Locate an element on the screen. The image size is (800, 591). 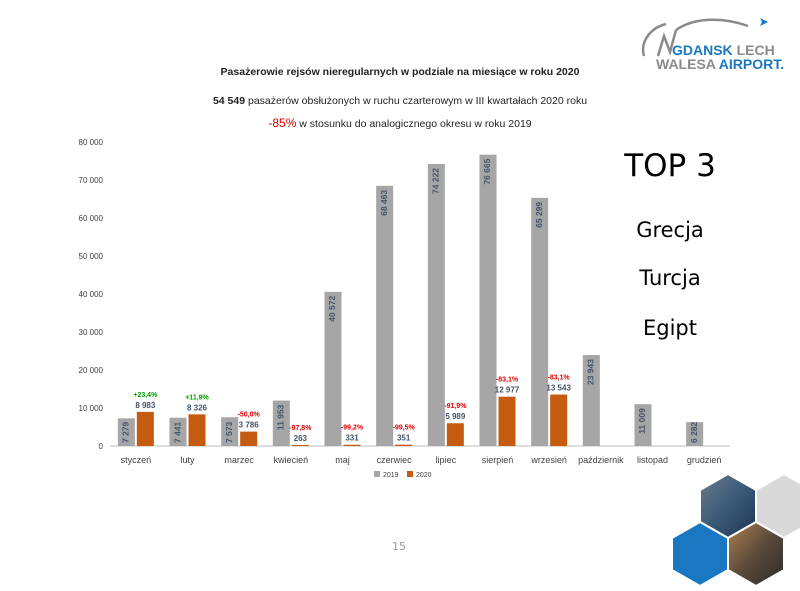
change-label: -91,9% is located at coordinates (455, 406).